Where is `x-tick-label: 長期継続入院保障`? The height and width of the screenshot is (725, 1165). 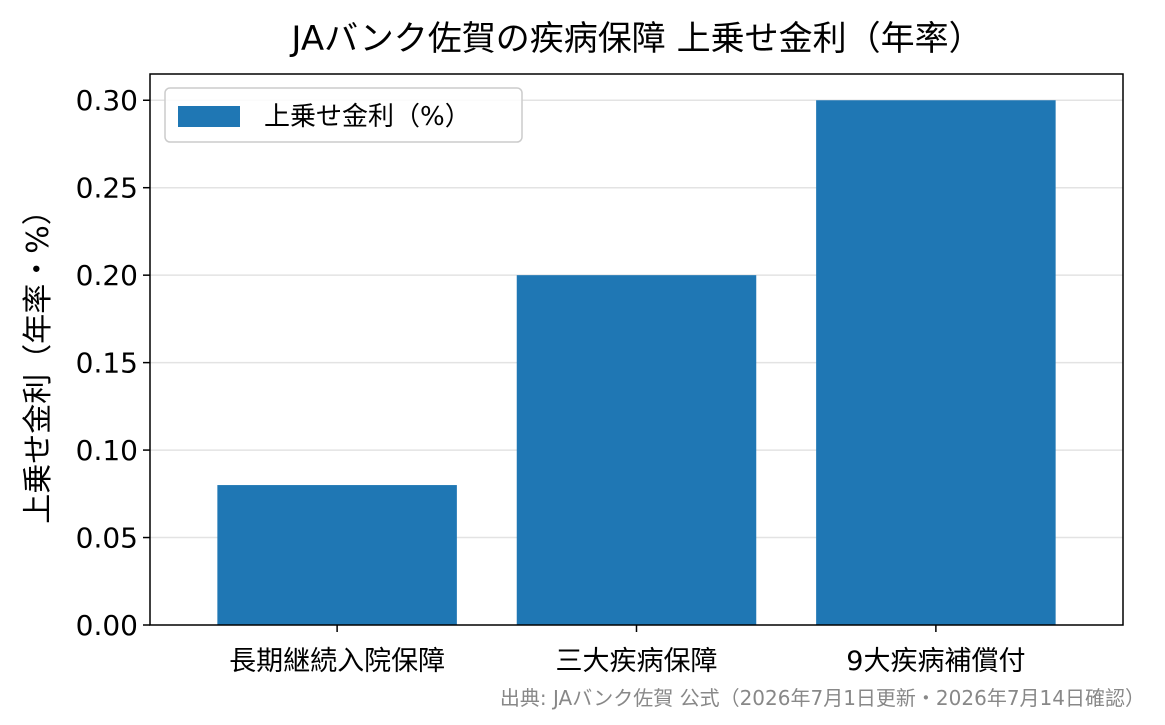
x-tick-label: 長期継続入院保障 is located at coordinates (337, 661).